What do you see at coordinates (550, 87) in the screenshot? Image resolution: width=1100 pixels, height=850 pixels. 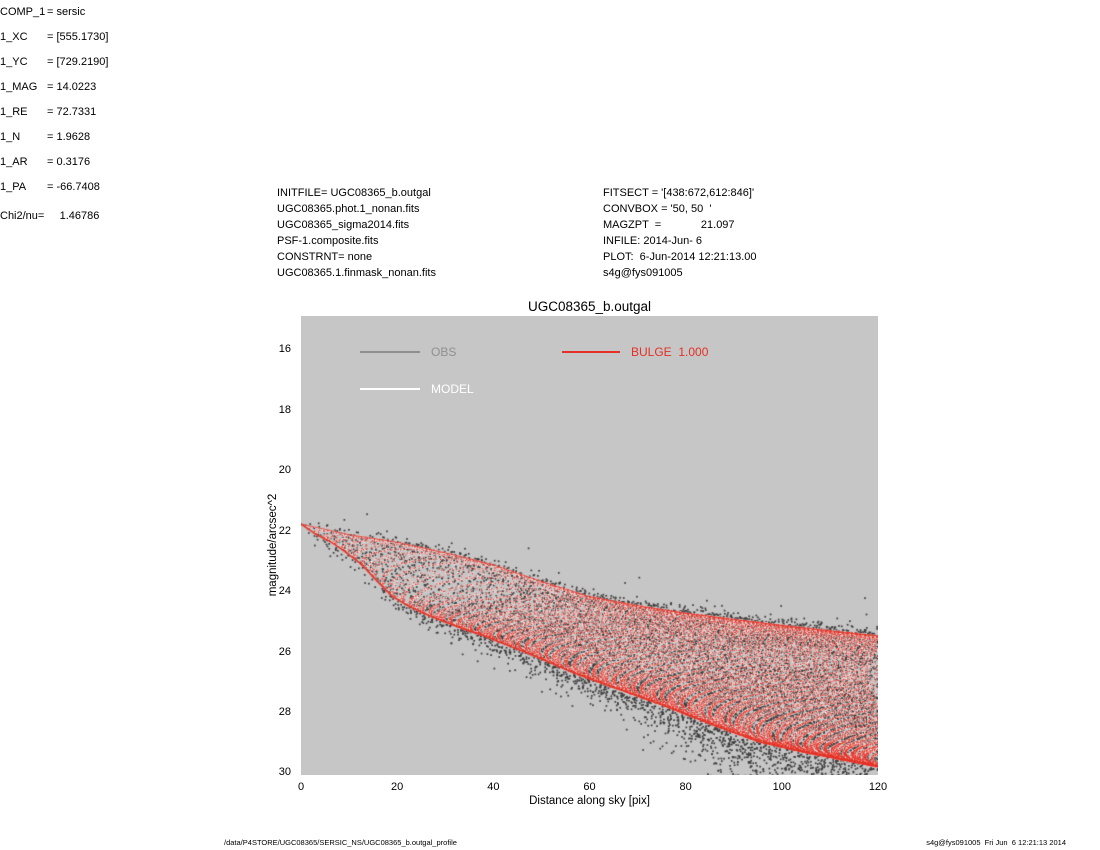 I see `fit-parameter: 1_MAG = 14.0223` at bounding box center [550, 87].